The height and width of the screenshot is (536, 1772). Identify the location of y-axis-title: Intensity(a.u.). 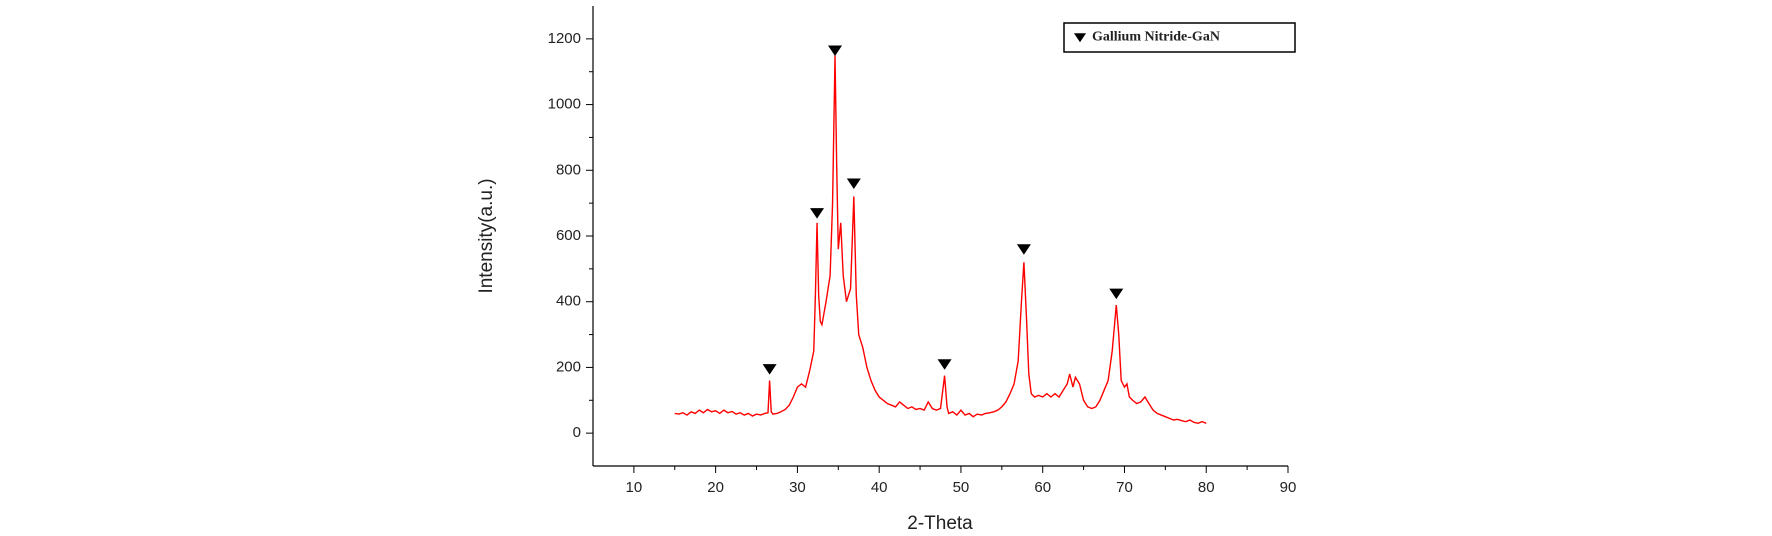
(486, 235).